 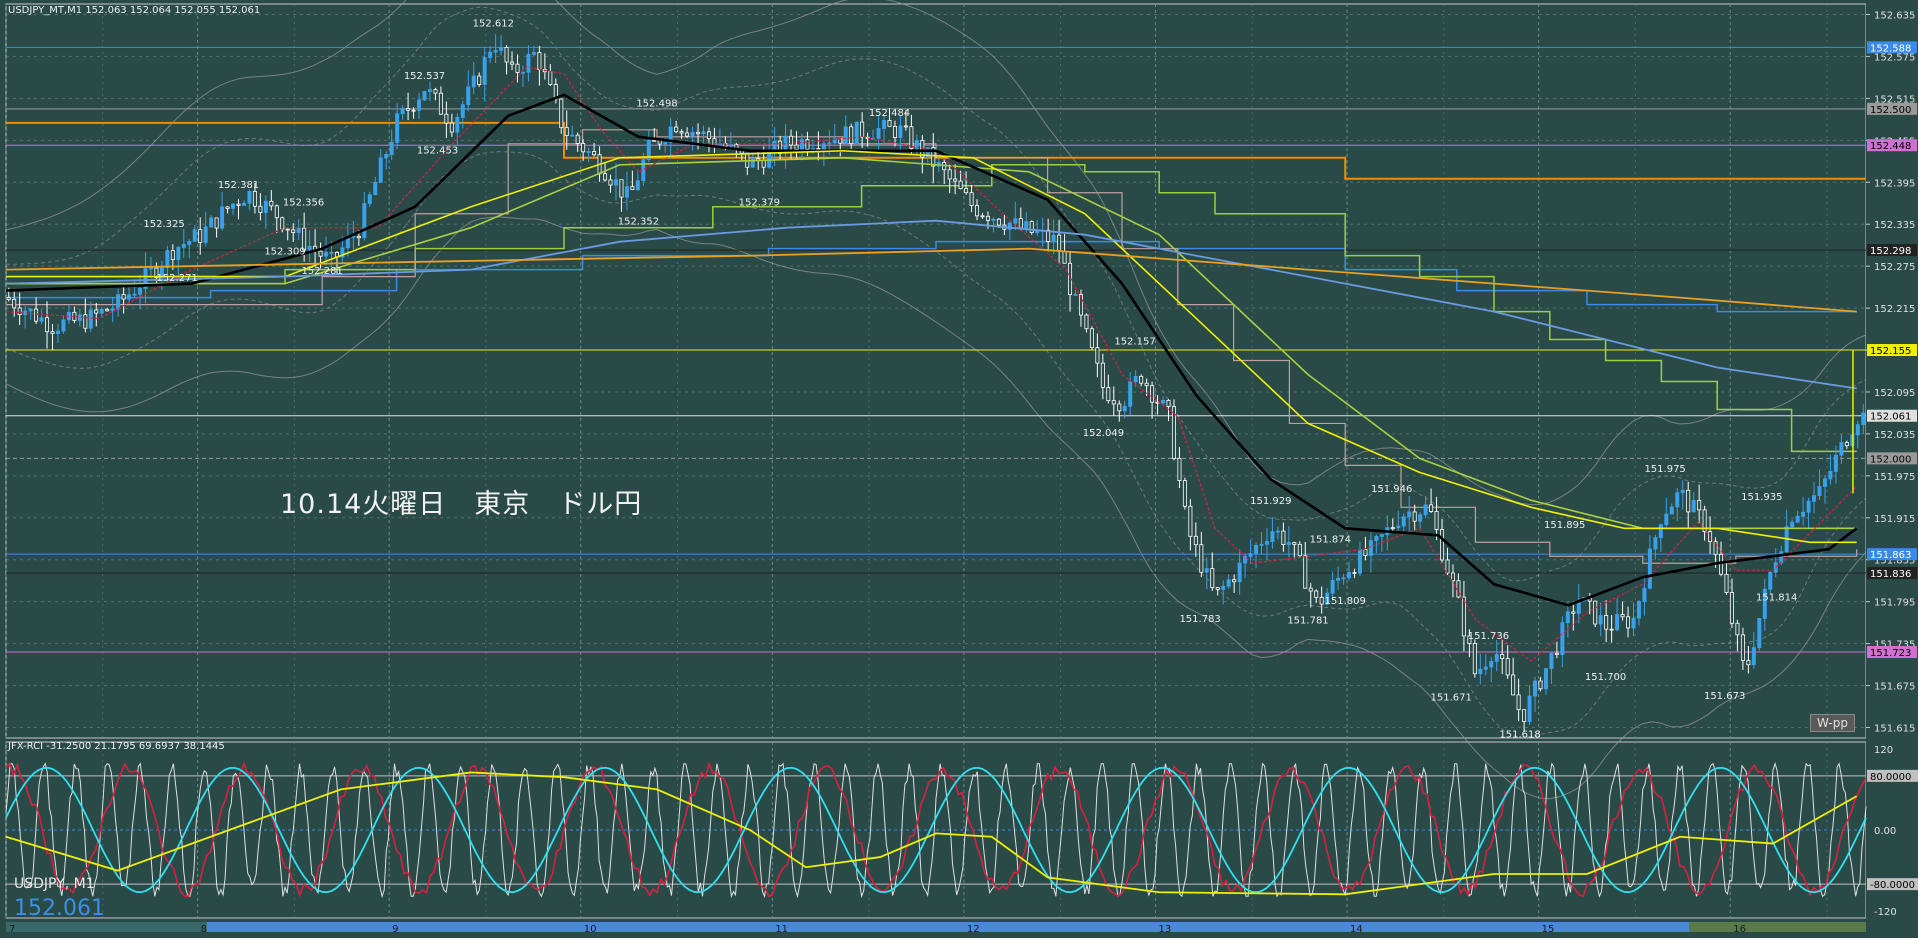 I want to click on level-tag-label: 152.448, so click(x=1890, y=146).